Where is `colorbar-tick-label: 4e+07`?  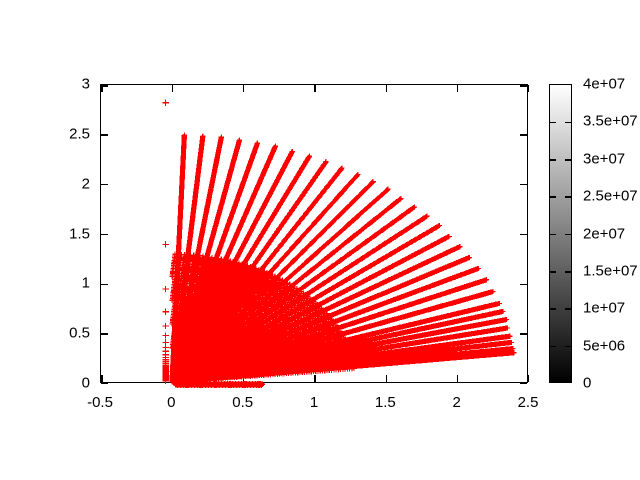
colorbar-tick-label: 4e+07 is located at coordinates (604, 84).